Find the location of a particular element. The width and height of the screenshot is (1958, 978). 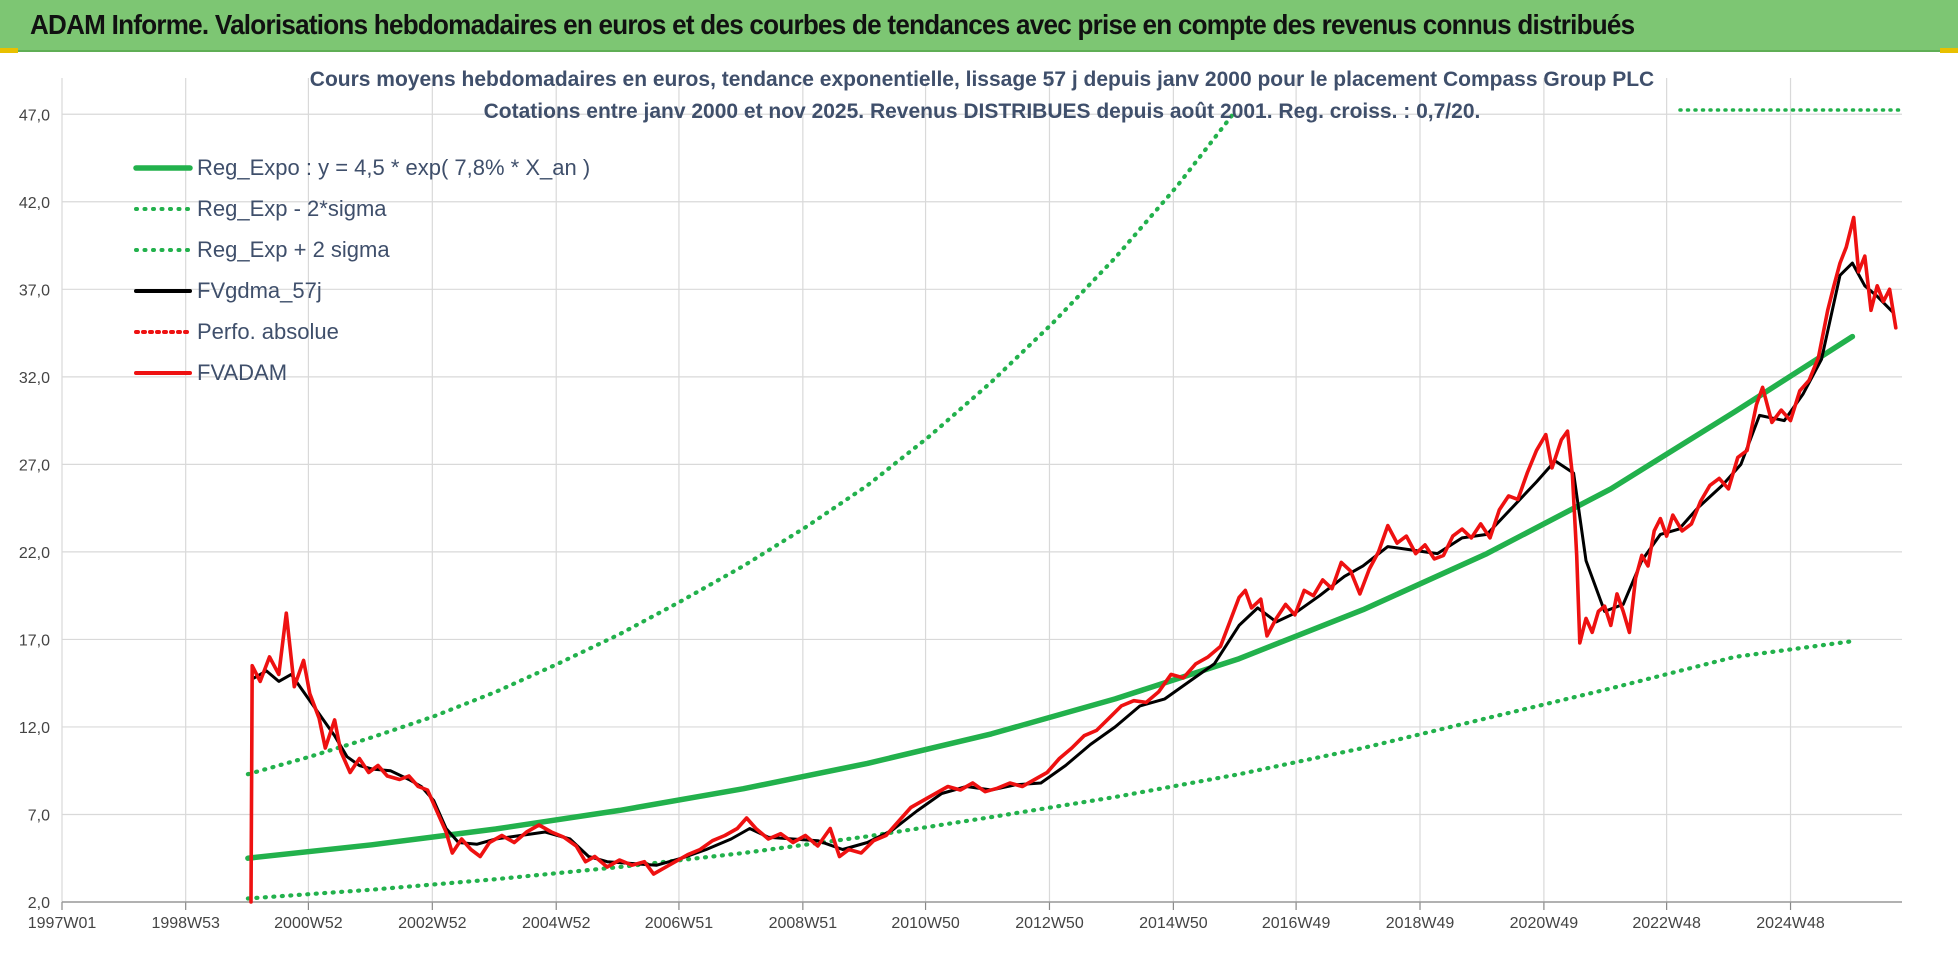

legend-label: Reg_Expo : y = 4,5 * exp( 7,8% * X_an ) is located at coordinates (393, 167).